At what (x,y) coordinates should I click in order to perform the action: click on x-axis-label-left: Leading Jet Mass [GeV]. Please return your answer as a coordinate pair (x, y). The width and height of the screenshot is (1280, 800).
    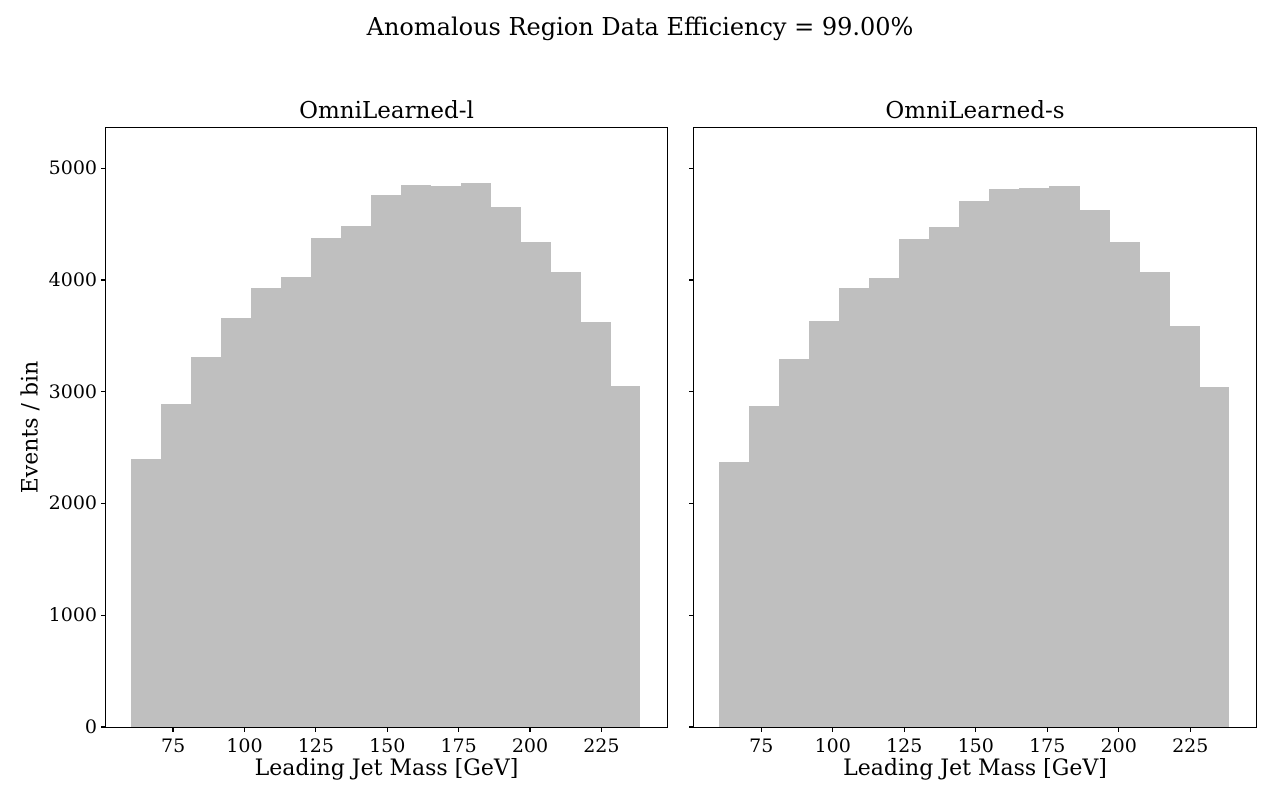
    Looking at the image, I should click on (386, 768).